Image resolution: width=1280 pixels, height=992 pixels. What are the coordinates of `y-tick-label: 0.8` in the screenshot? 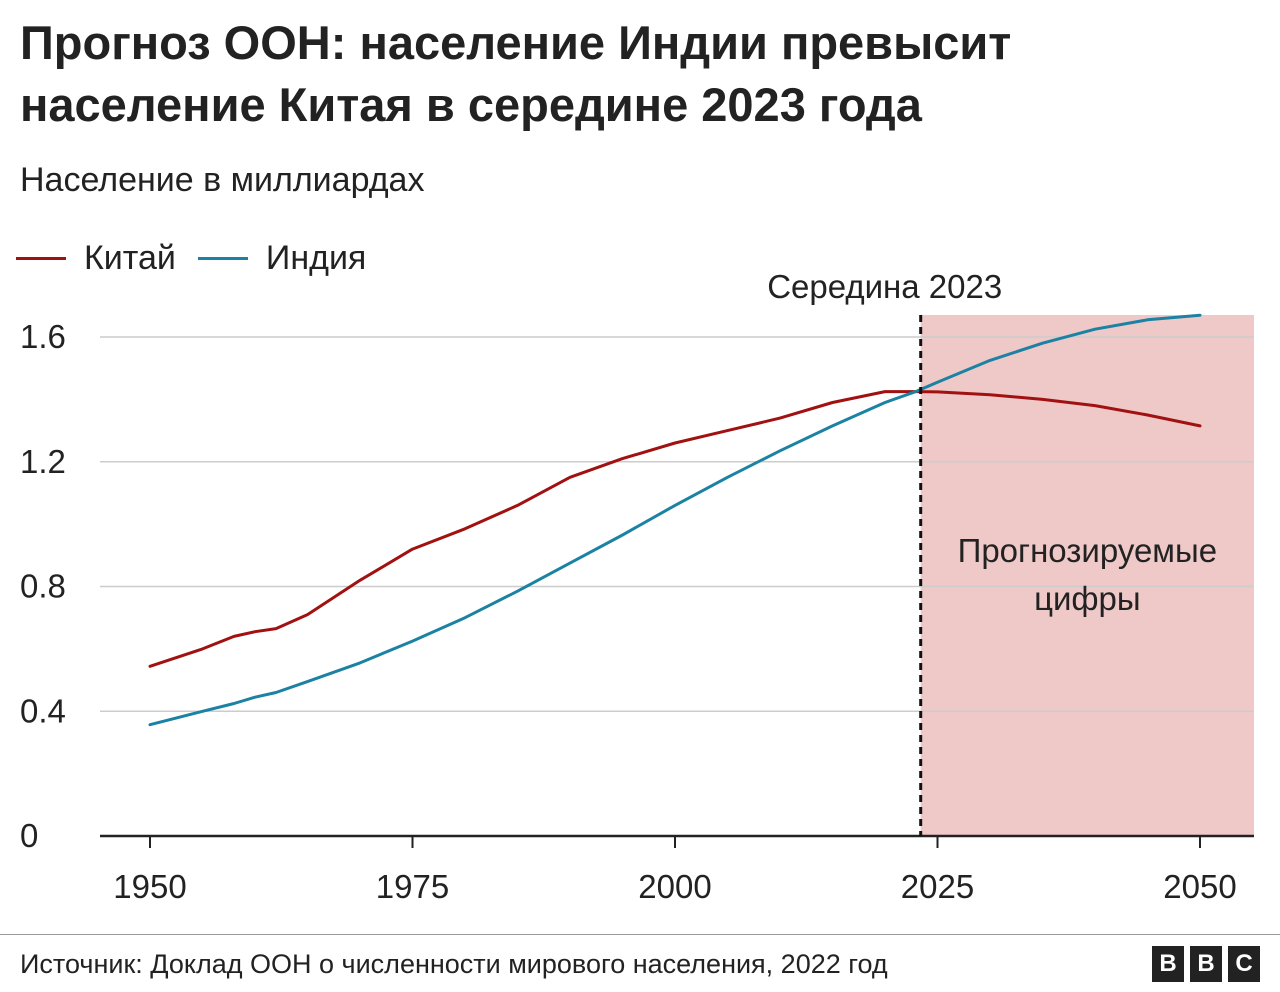 It's located at (43, 586).